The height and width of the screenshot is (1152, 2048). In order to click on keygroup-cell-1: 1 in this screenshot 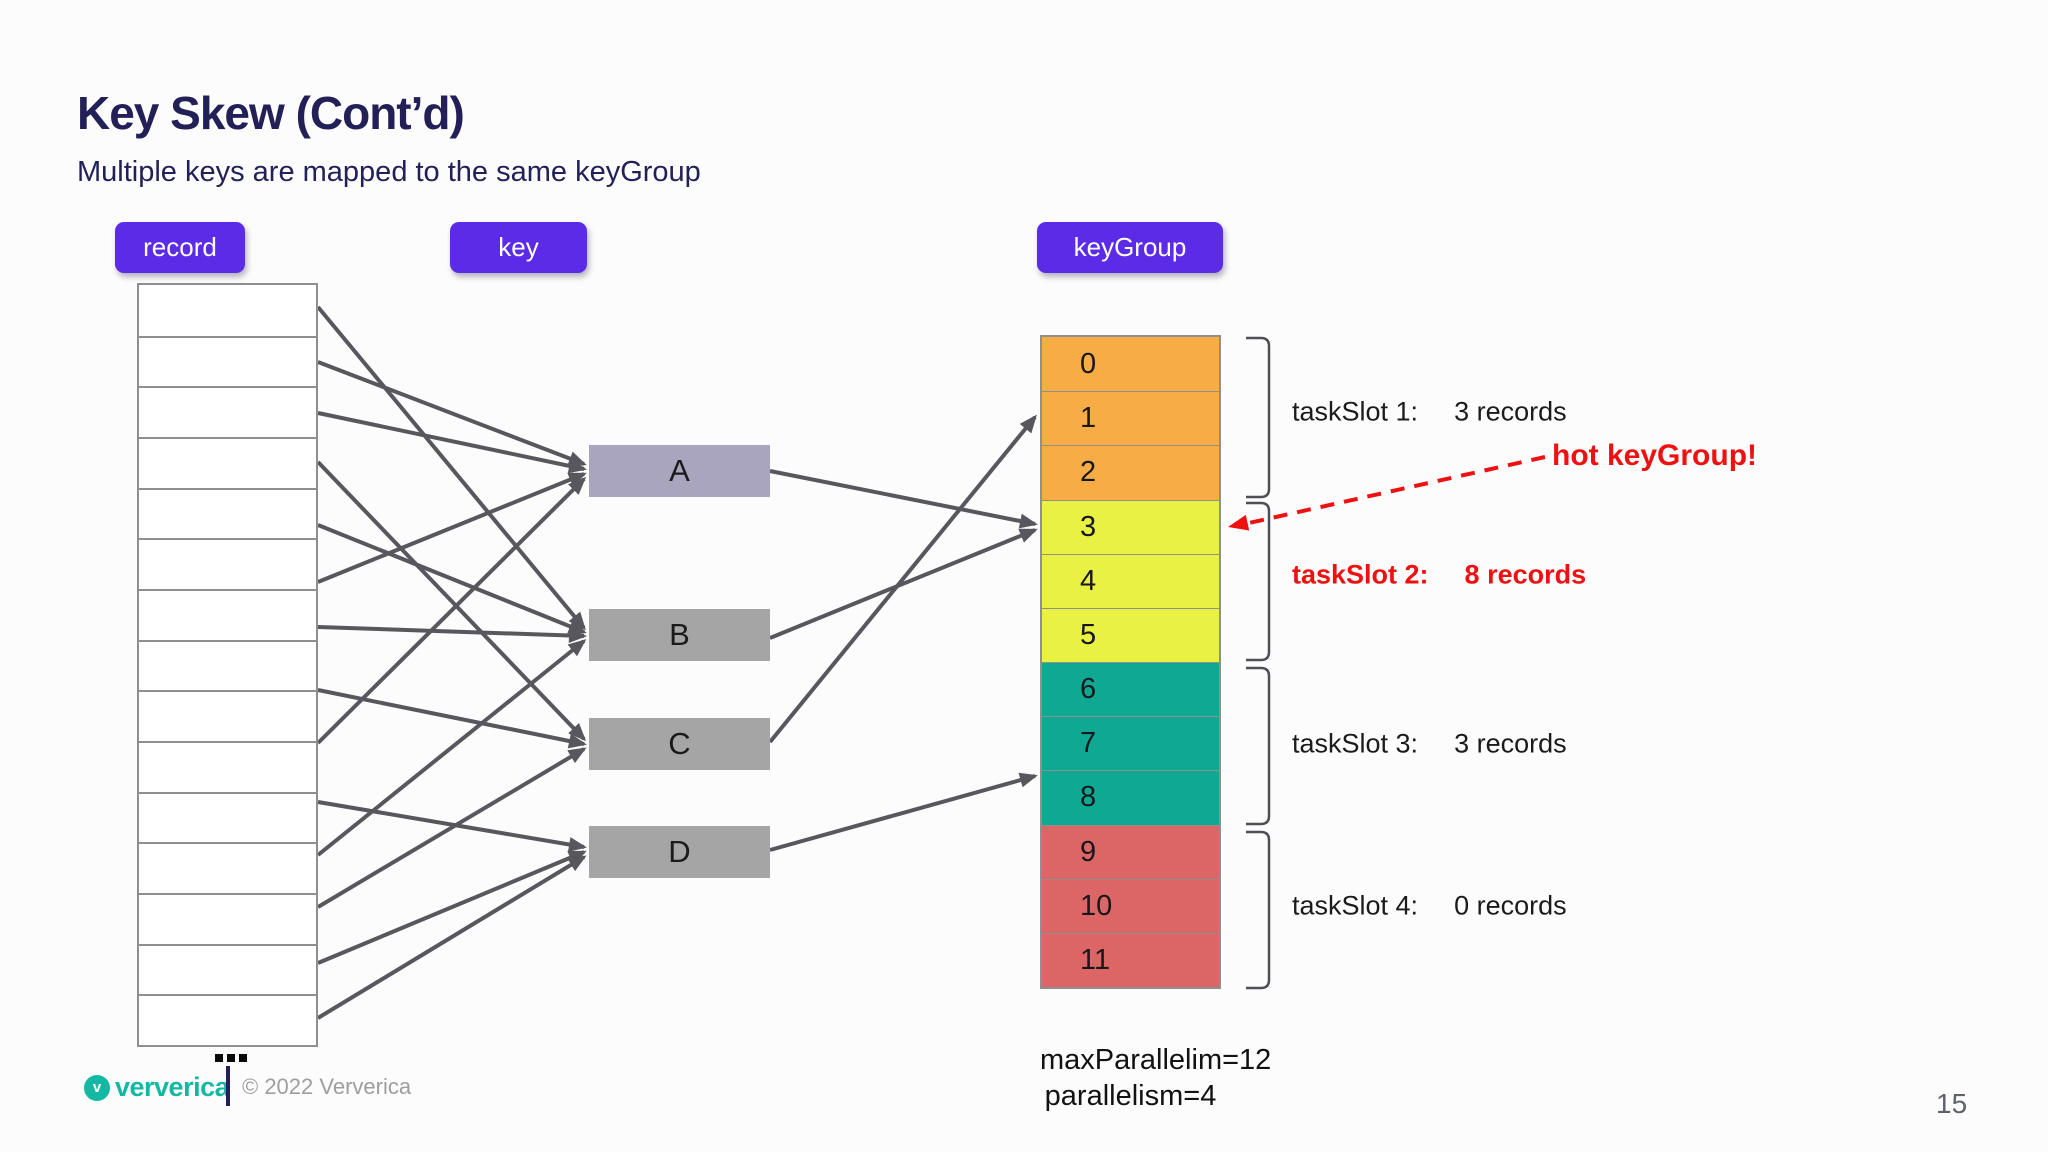, I will do `click(1130, 418)`.